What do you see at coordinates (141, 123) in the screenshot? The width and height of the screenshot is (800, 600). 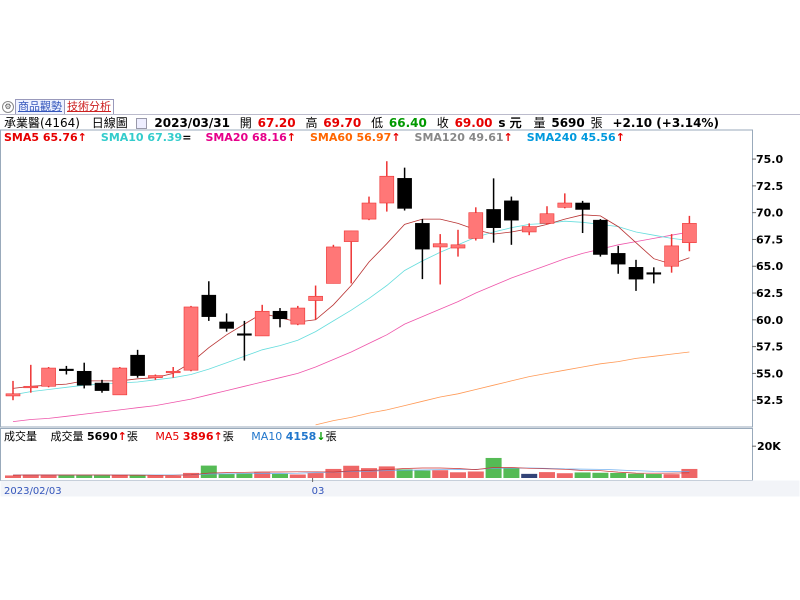 I see `calendar-icon` at bounding box center [141, 123].